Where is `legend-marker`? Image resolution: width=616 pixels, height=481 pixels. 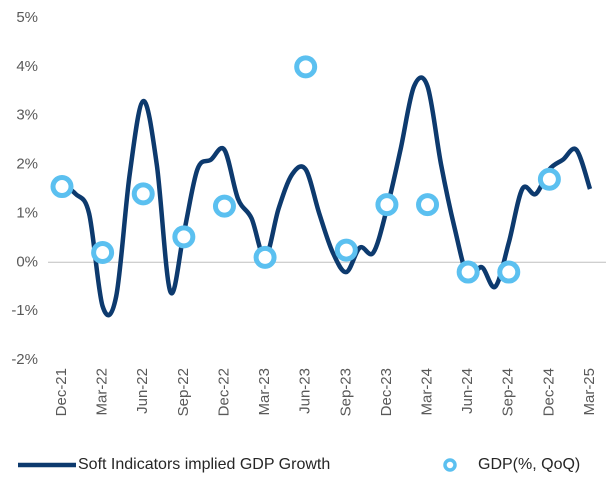
legend-marker is located at coordinates (450, 465).